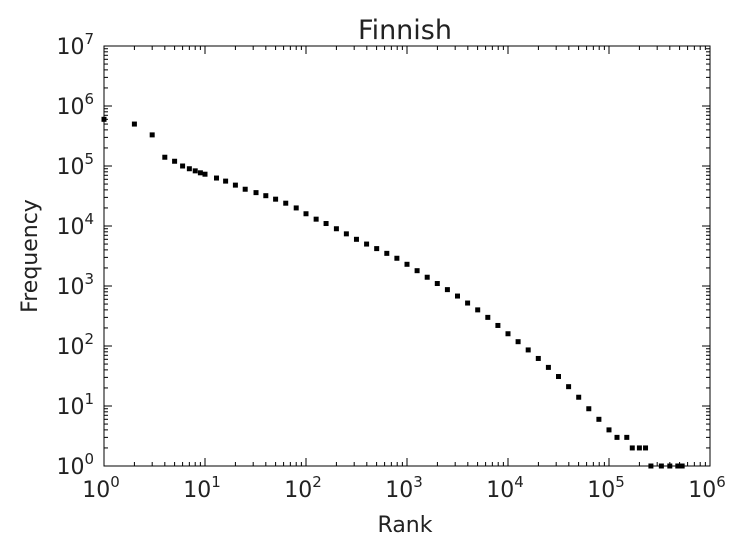 This screenshot has height=536, width=734. Describe the element at coordinates (75, 345) in the screenshot. I see `y-tick-label: 10²` at that location.